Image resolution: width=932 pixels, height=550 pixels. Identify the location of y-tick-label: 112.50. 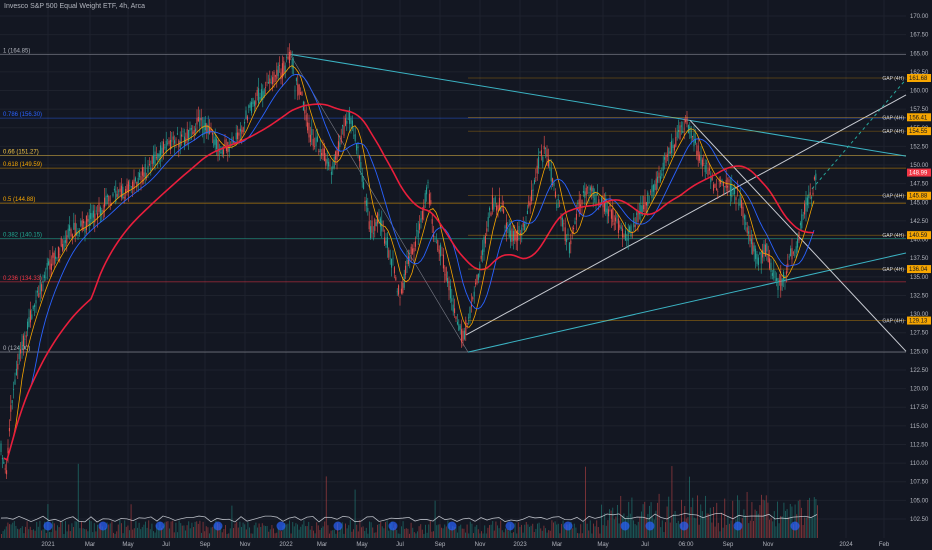
(919, 445).